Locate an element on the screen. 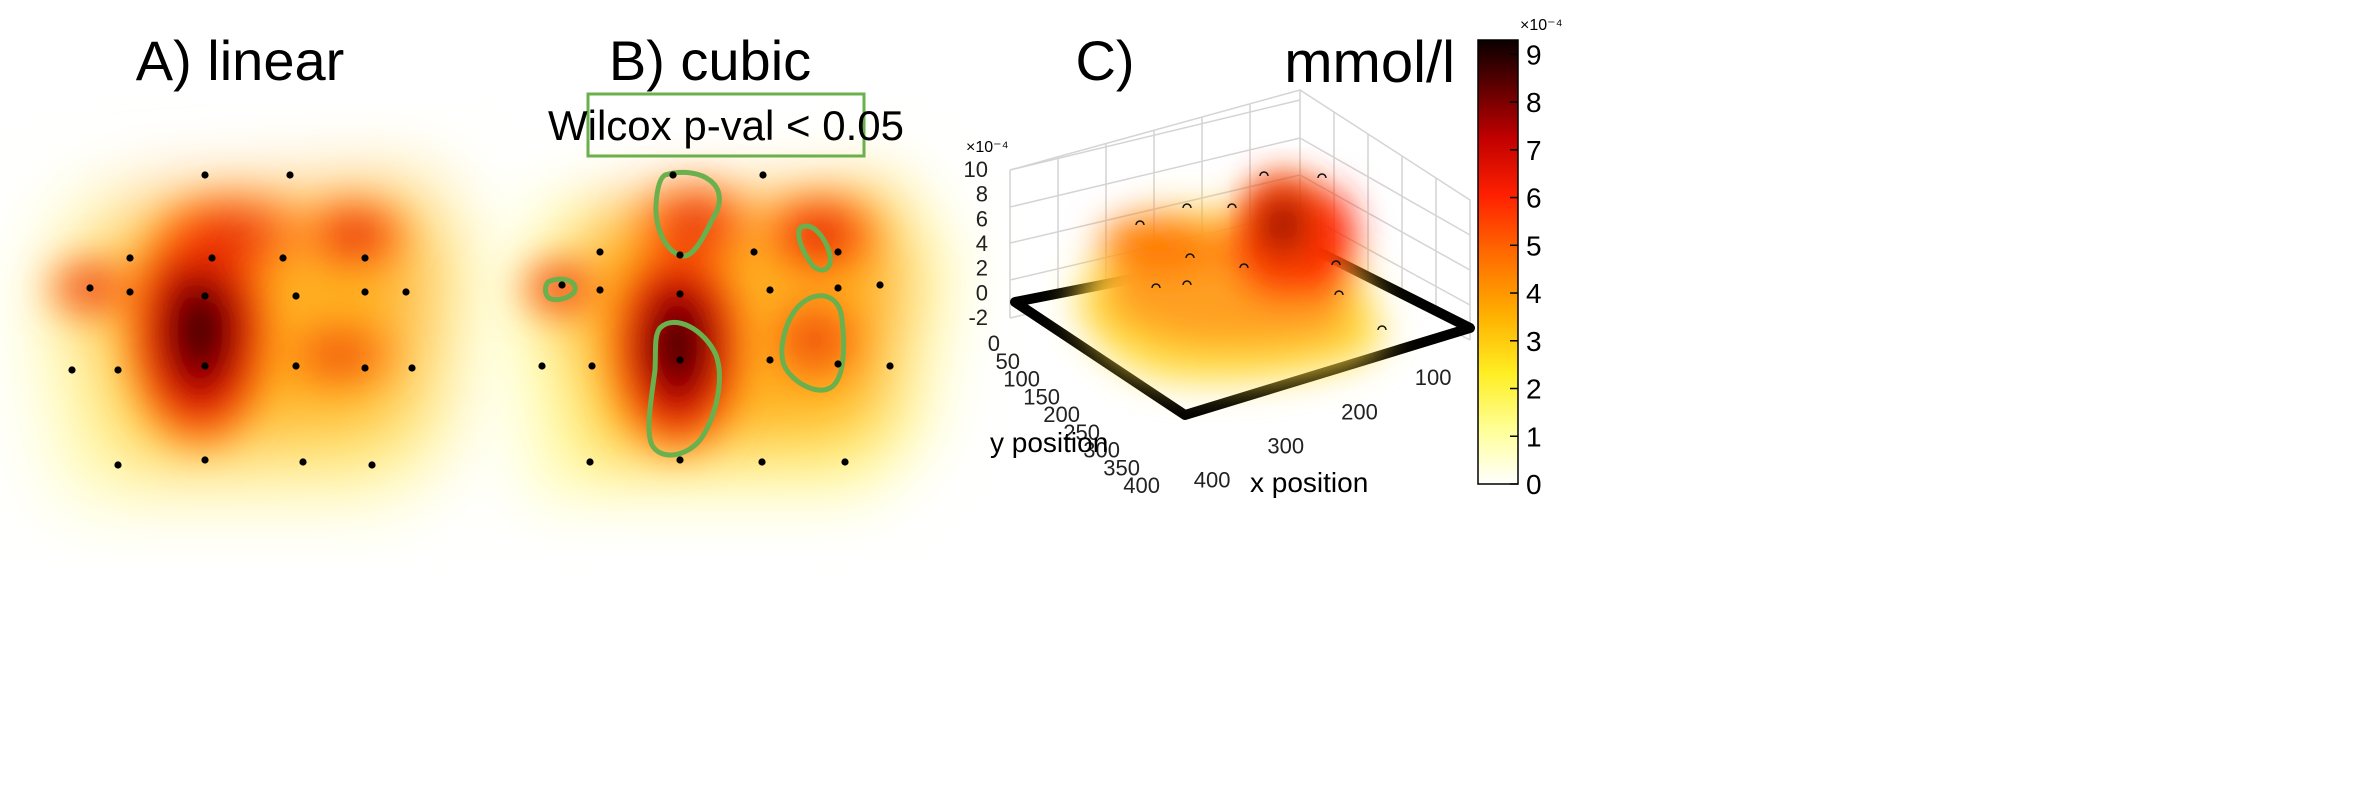 The image size is (2363, 800). panel-a-heatmap: A) linear is located at coordinates (260, 264).